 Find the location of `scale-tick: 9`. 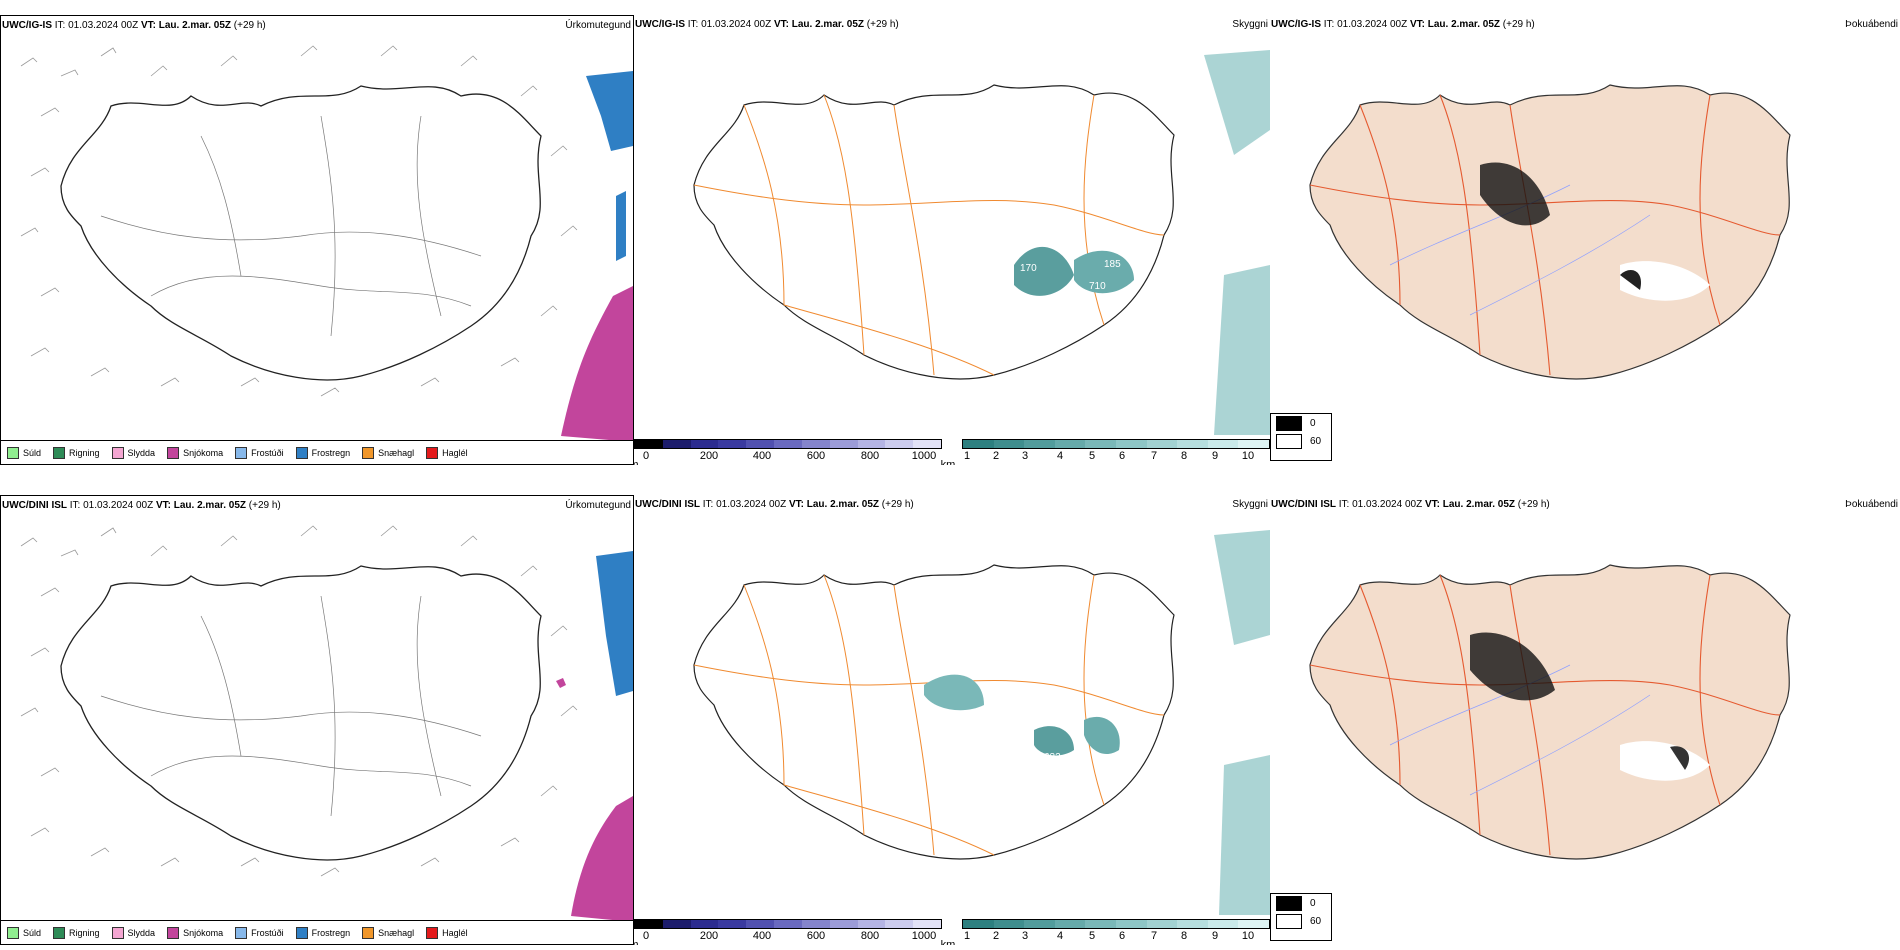

scale-tick: 9 is located at coordinates (1215, 456).